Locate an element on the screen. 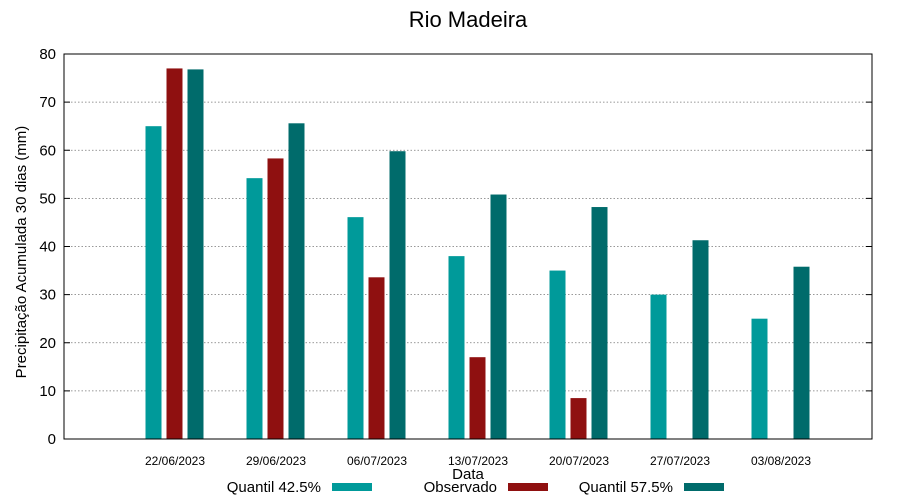 This screenshot has height=500, width=900. y-tick-label: 30 is located at coordinates (47, 295).